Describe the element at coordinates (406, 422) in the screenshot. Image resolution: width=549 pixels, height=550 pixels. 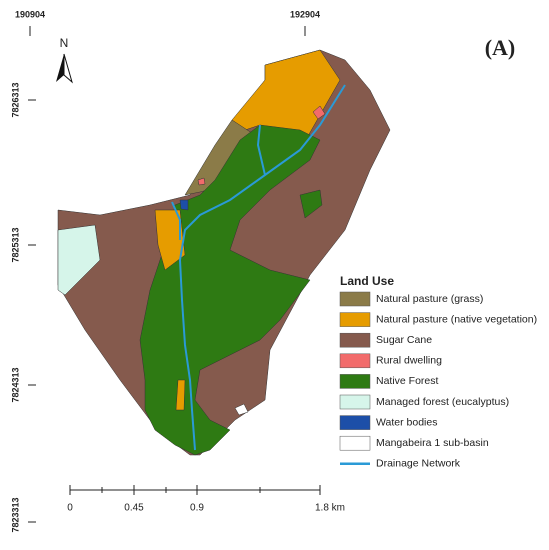
I see `legend-label: Water bodies` at that location.